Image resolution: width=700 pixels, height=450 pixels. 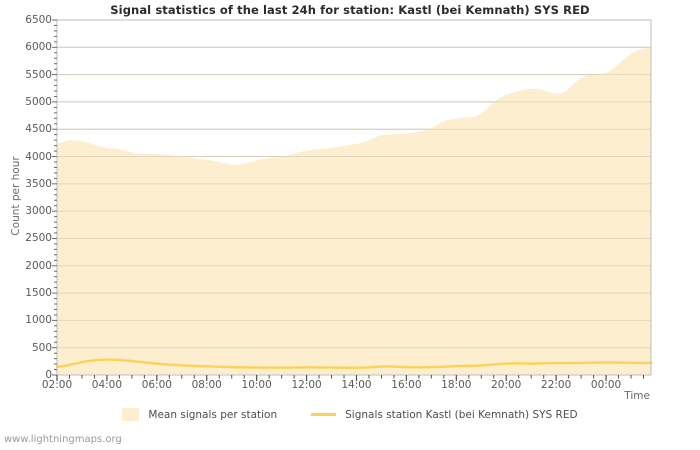 I want to click on x-tick-label: 18:00, so click(x=456, y=385).